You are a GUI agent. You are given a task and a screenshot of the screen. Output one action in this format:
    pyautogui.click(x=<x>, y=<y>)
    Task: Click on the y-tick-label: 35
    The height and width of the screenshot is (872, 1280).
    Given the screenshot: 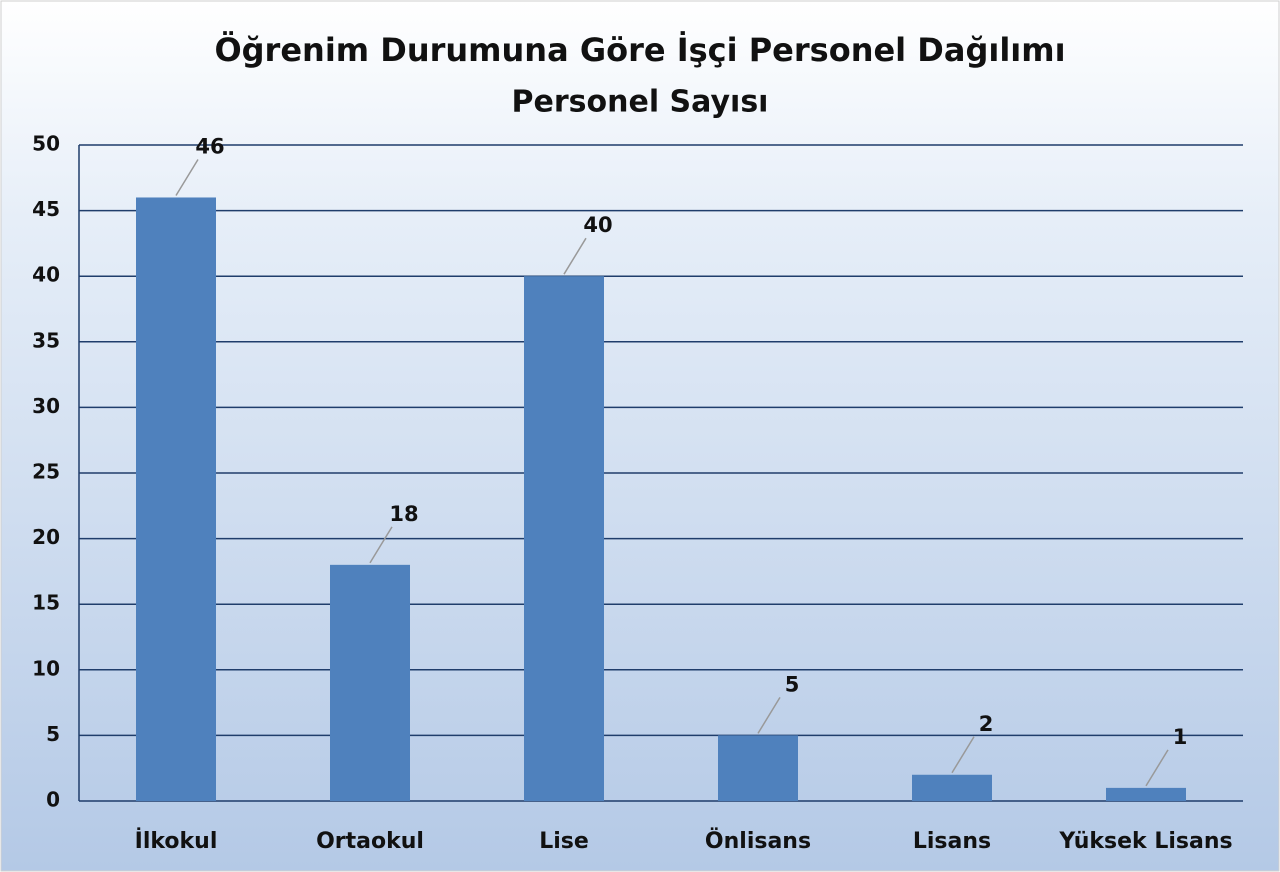 What is the action you would take?
    pyautogui.click(x=46, y=340)
    